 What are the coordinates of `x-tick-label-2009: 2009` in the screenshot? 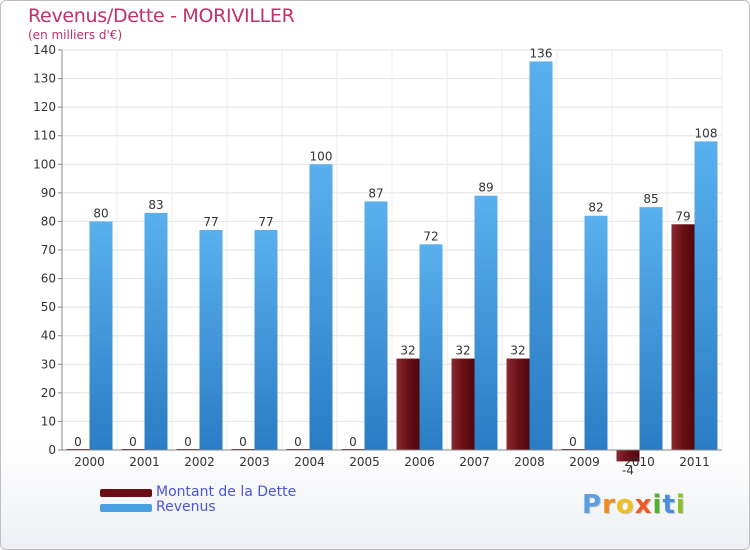 It's located at (584, 462).